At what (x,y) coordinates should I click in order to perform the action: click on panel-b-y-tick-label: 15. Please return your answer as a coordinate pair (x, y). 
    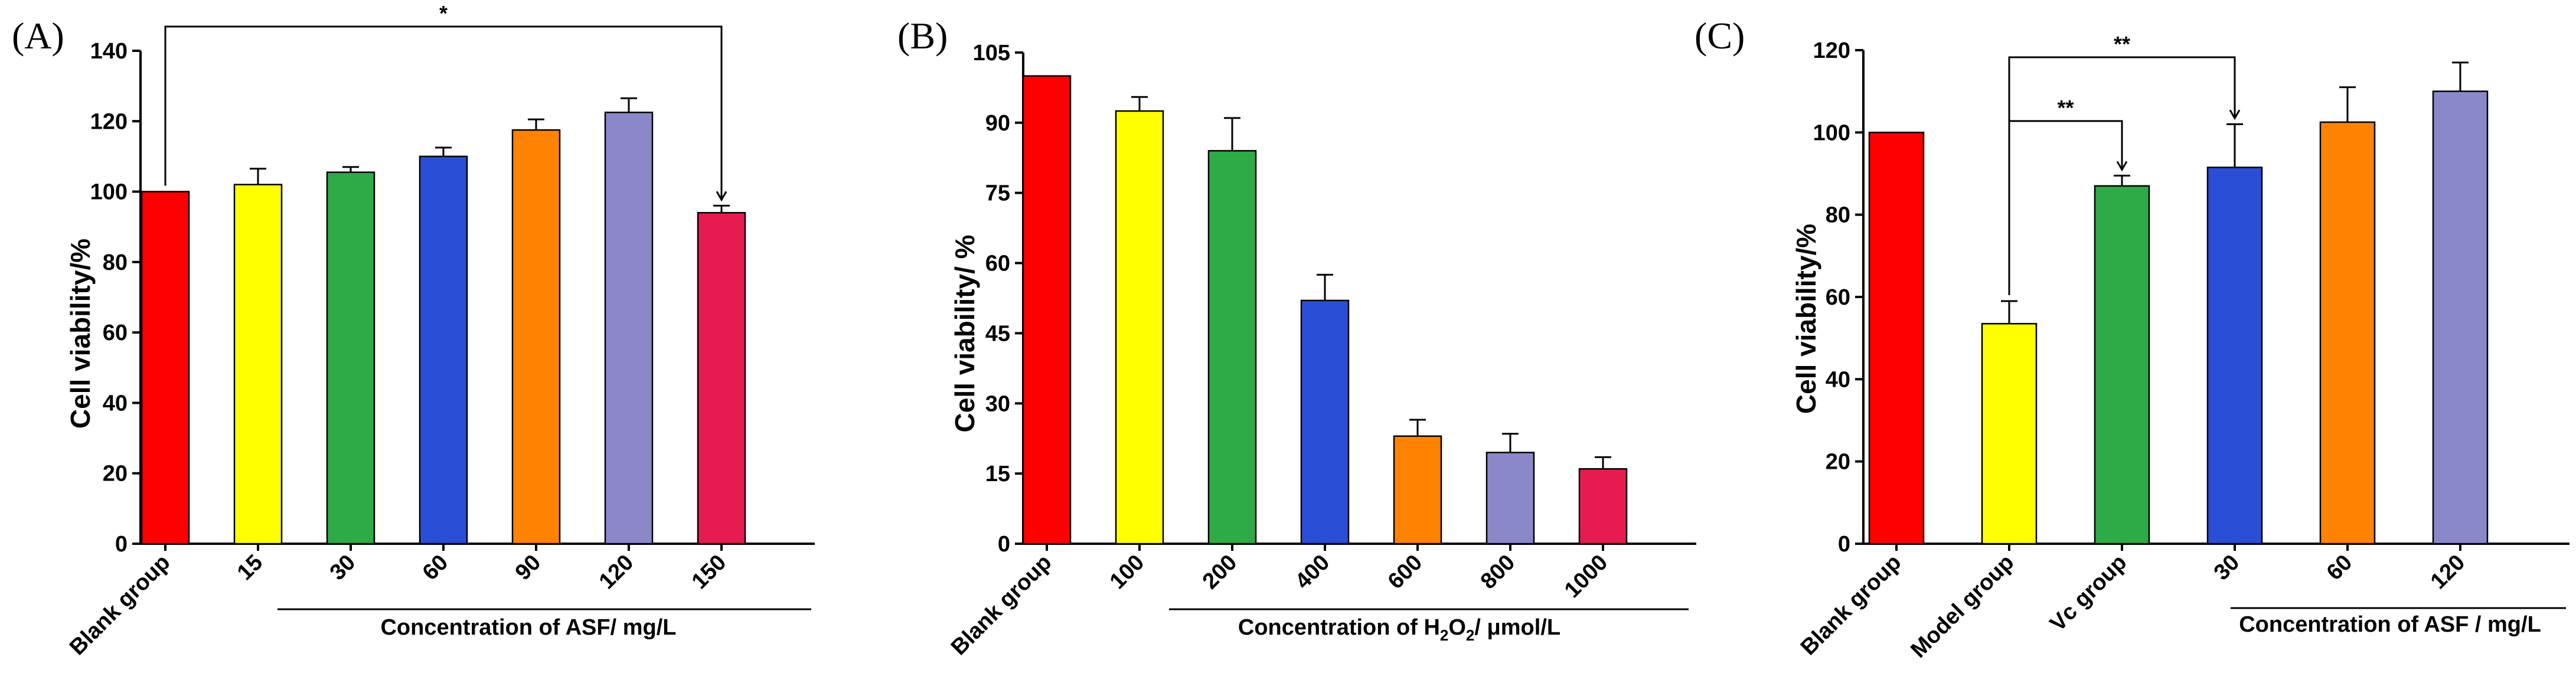
    Looking at the image, I should click on (997, 474).